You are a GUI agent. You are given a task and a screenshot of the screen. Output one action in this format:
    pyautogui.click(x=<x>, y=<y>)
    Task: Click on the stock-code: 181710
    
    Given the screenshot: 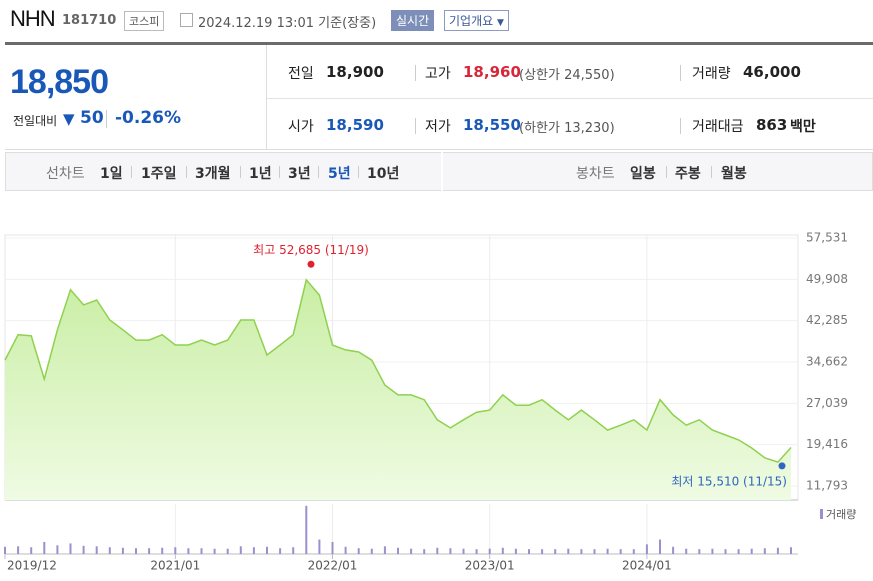 What is the action you would take?
    pyautogui.click(x=89, y=20)
    